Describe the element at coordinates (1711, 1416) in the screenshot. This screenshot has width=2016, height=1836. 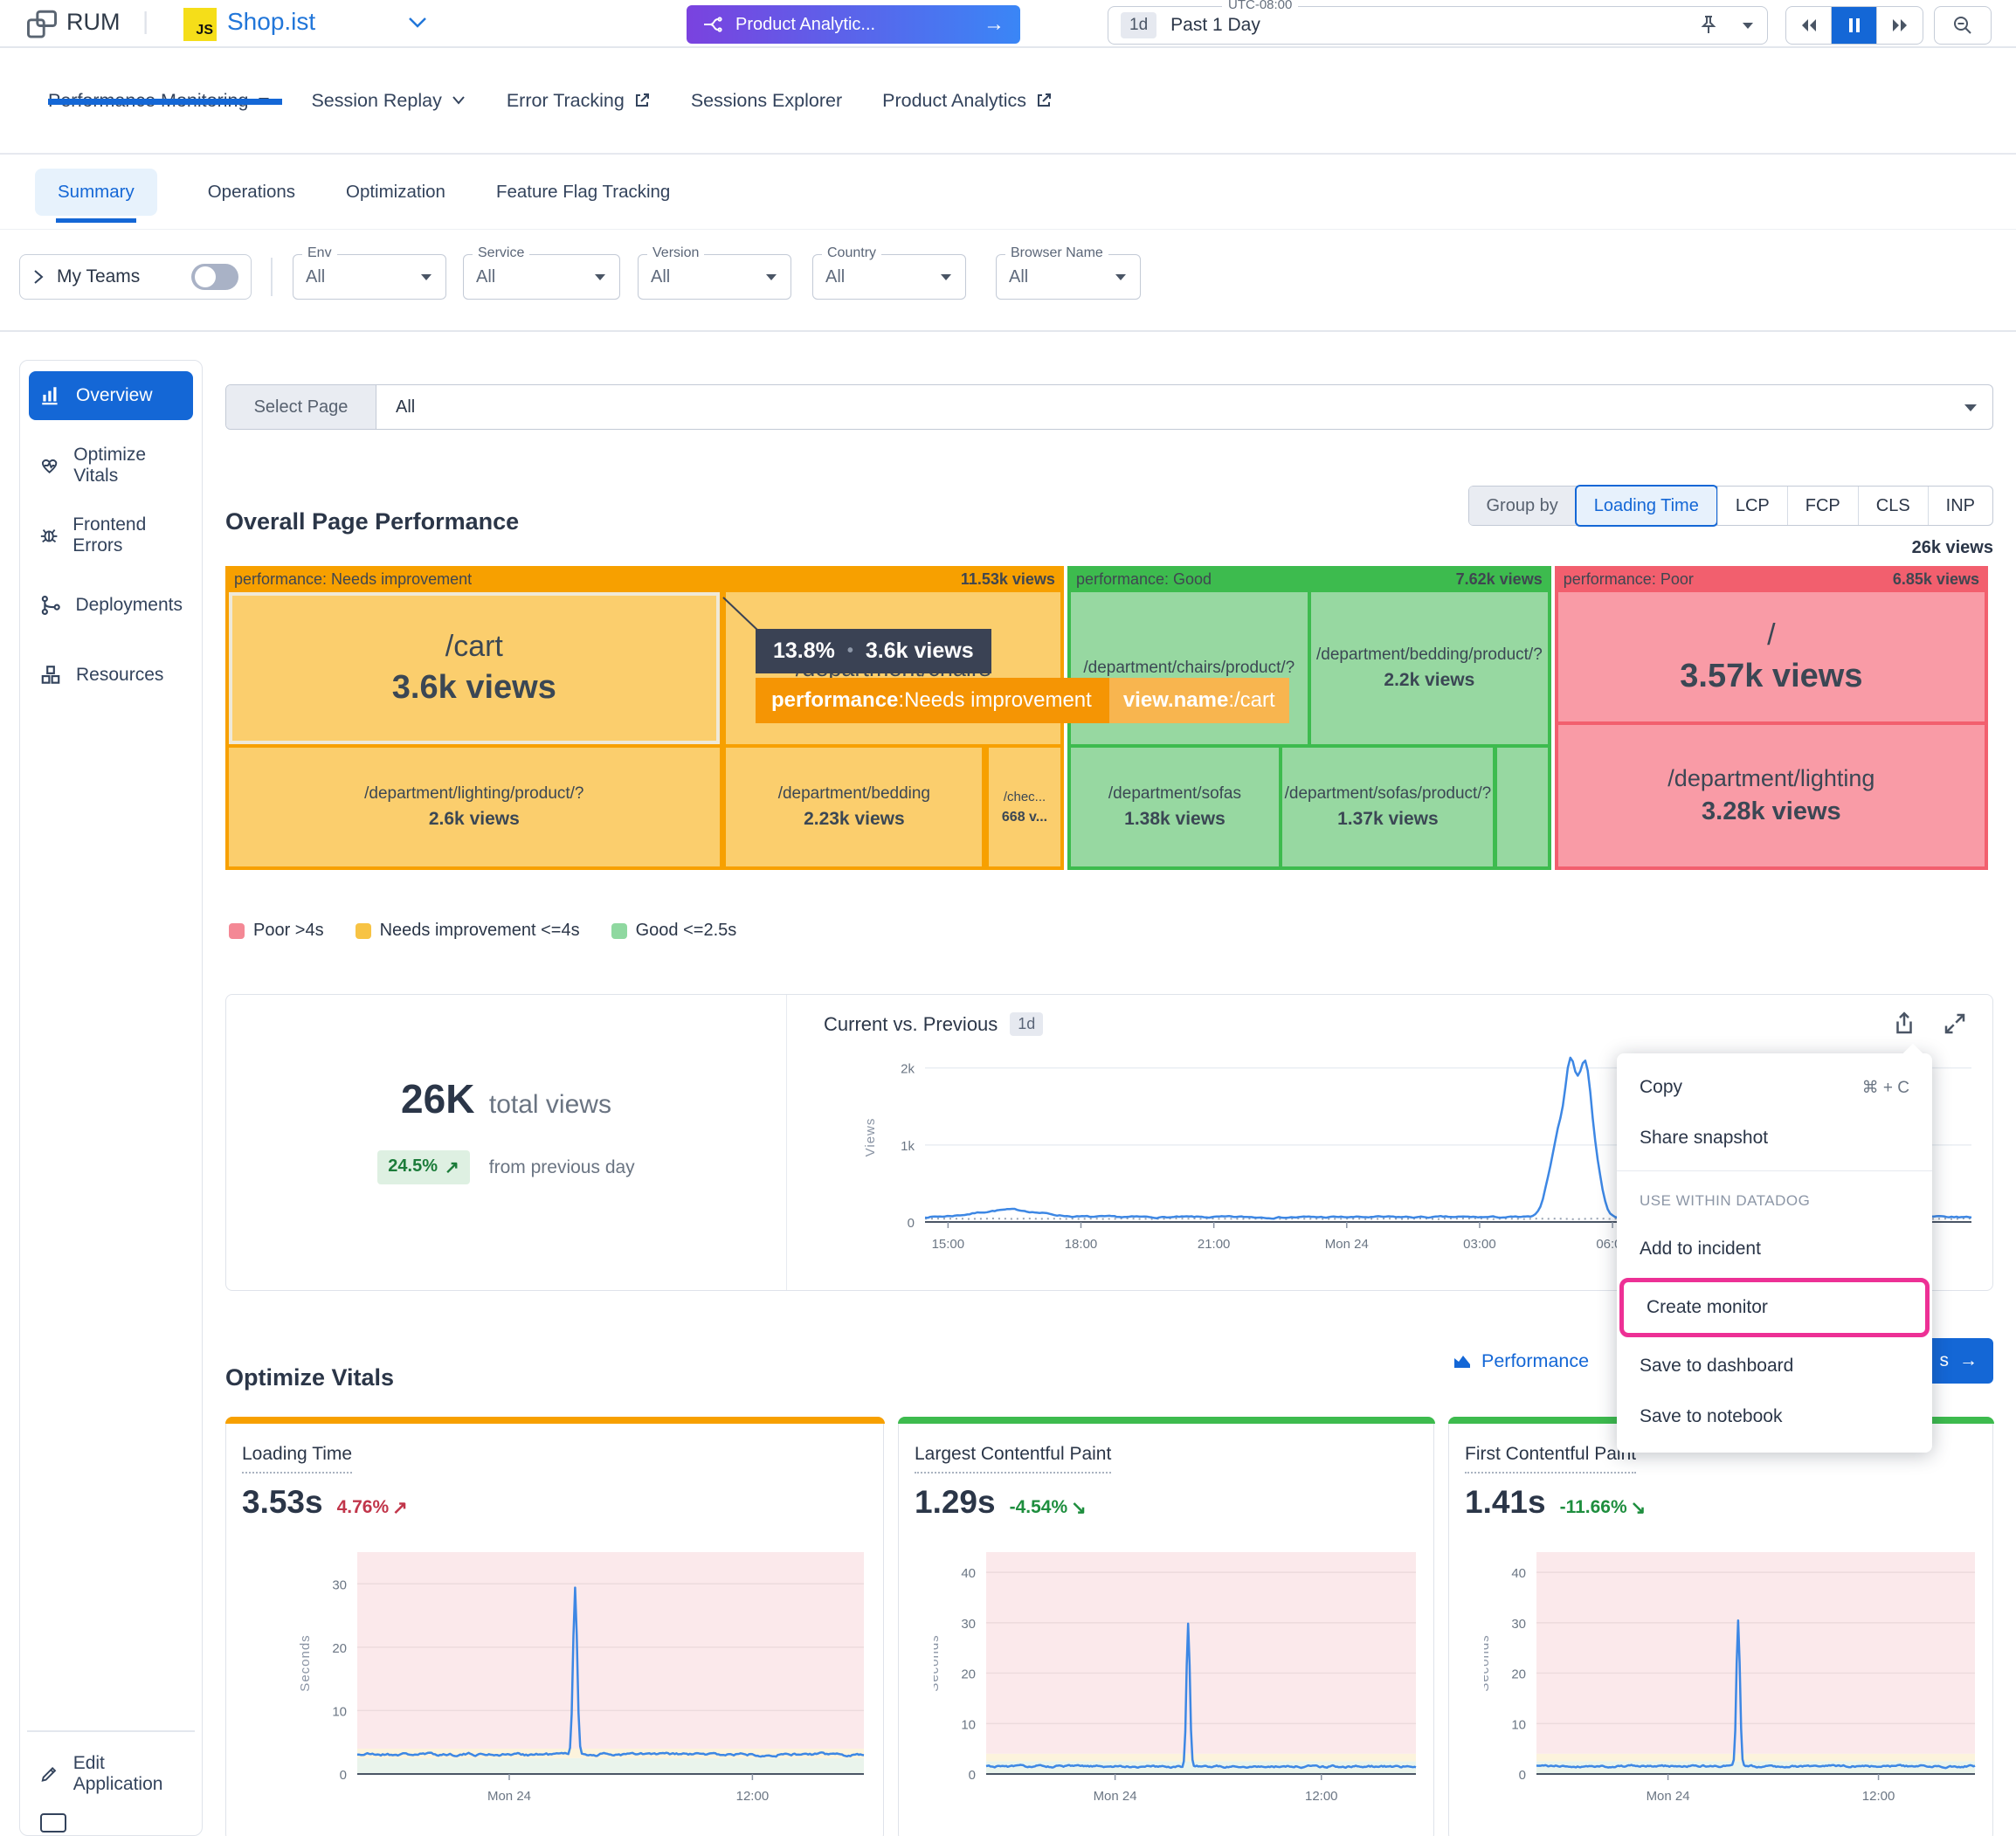
I see `menu-item-save-to-notebook: Save to notebook` at that location.